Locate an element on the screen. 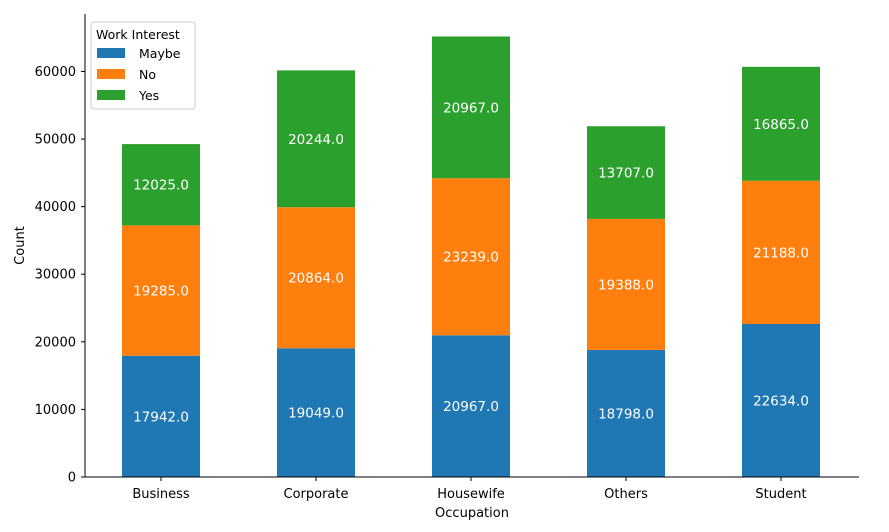 The image size is (889, 532). x-tick-label: Housewife is located at coordinates (471, 494).